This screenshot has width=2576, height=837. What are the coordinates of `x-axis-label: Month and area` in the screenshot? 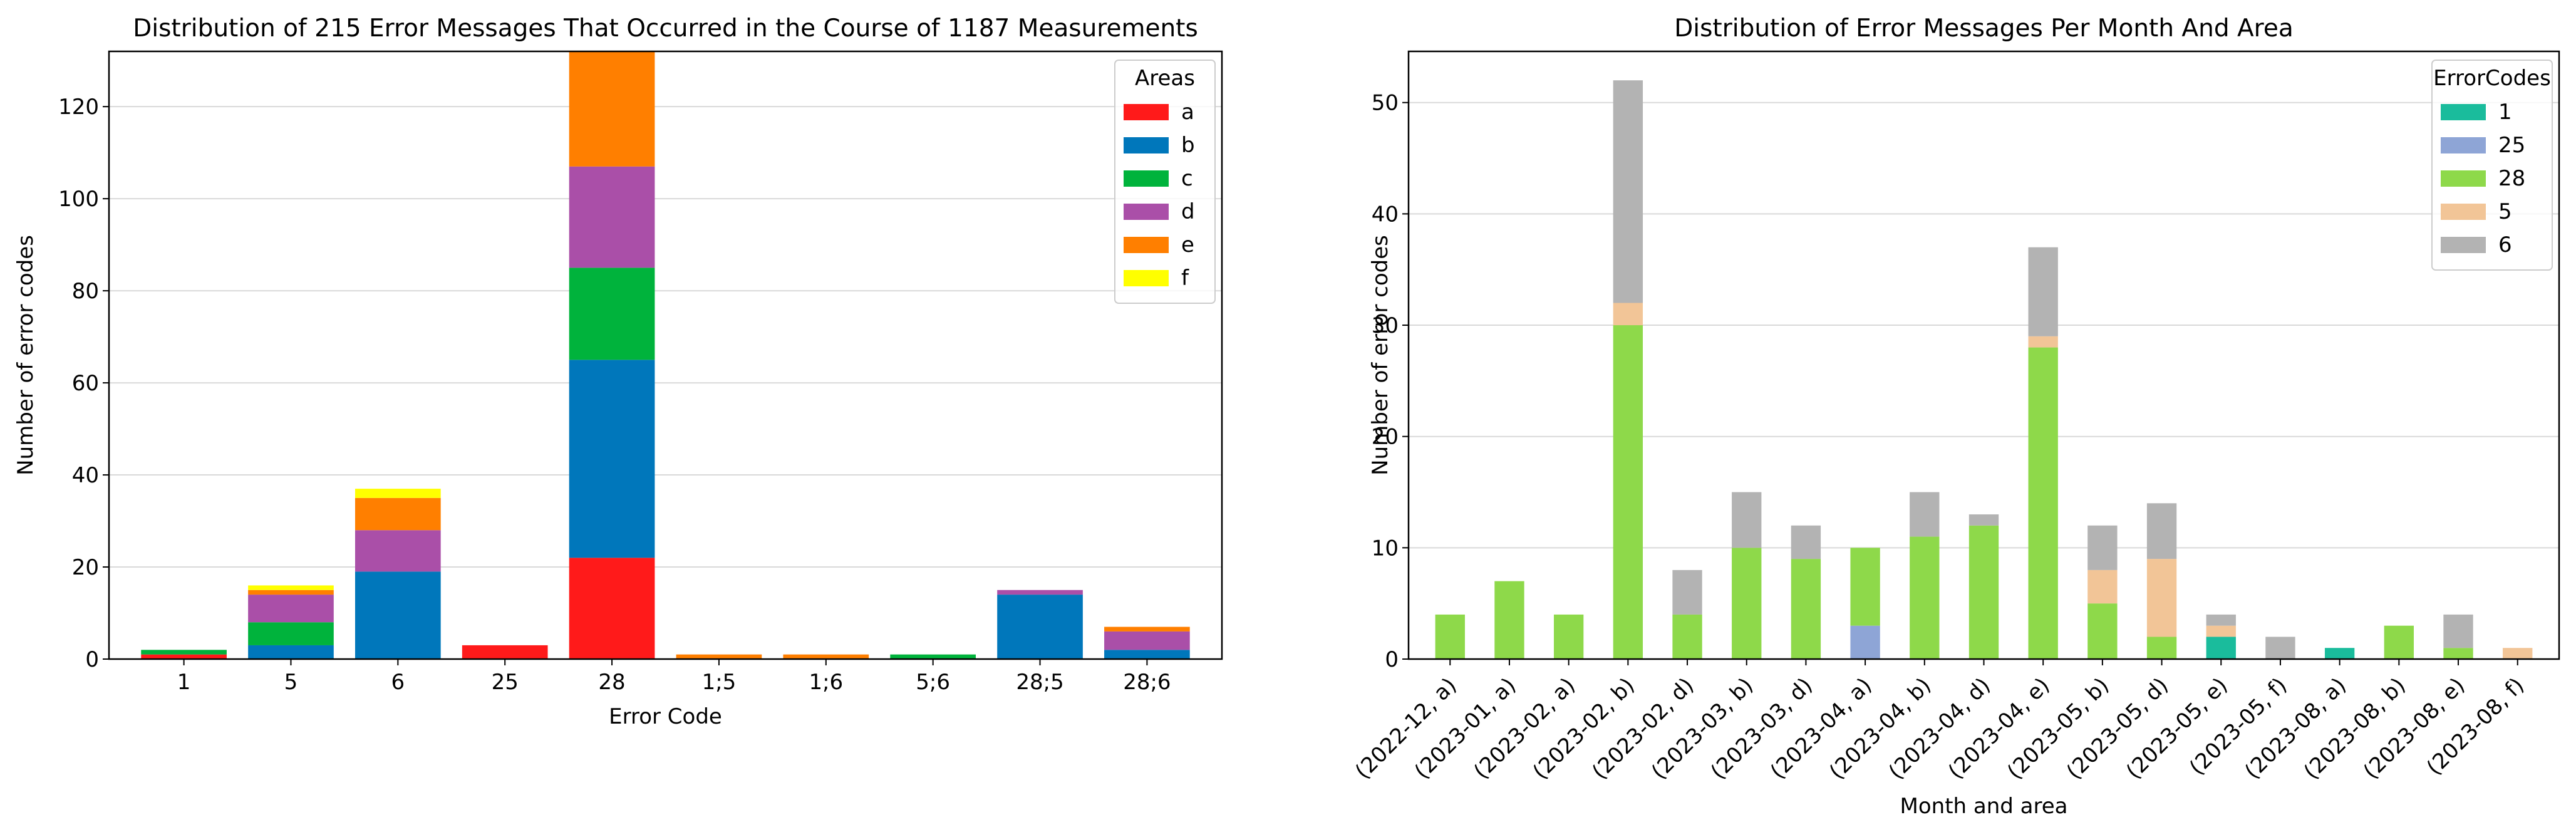 It's located at (1984, 806).